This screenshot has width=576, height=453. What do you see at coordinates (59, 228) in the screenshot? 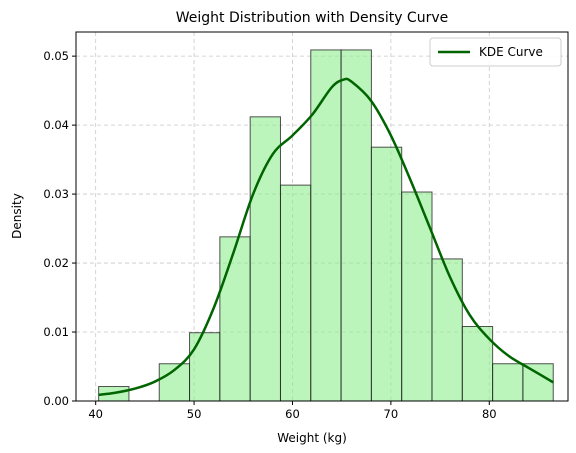
I see `y-axis-ticks: 0.00 0.01 0.02 0.03 0.04 0.05` at bounding box center [59, 228].